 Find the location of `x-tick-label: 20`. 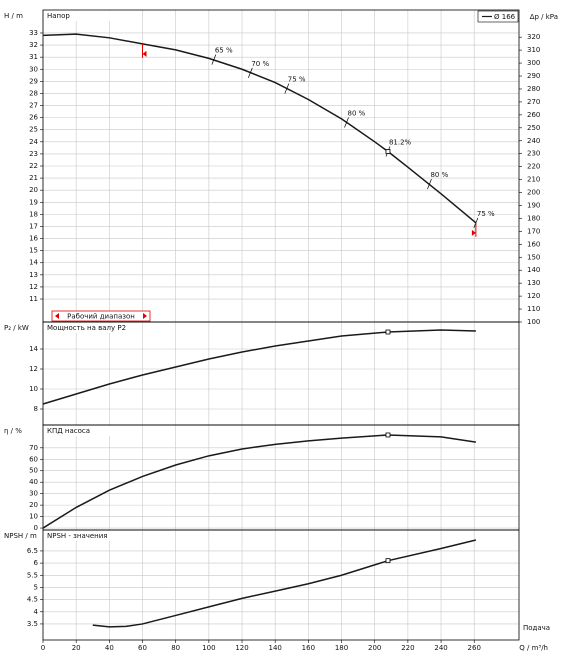

x-tick-label: 20 is located at coordinates (76, 648).